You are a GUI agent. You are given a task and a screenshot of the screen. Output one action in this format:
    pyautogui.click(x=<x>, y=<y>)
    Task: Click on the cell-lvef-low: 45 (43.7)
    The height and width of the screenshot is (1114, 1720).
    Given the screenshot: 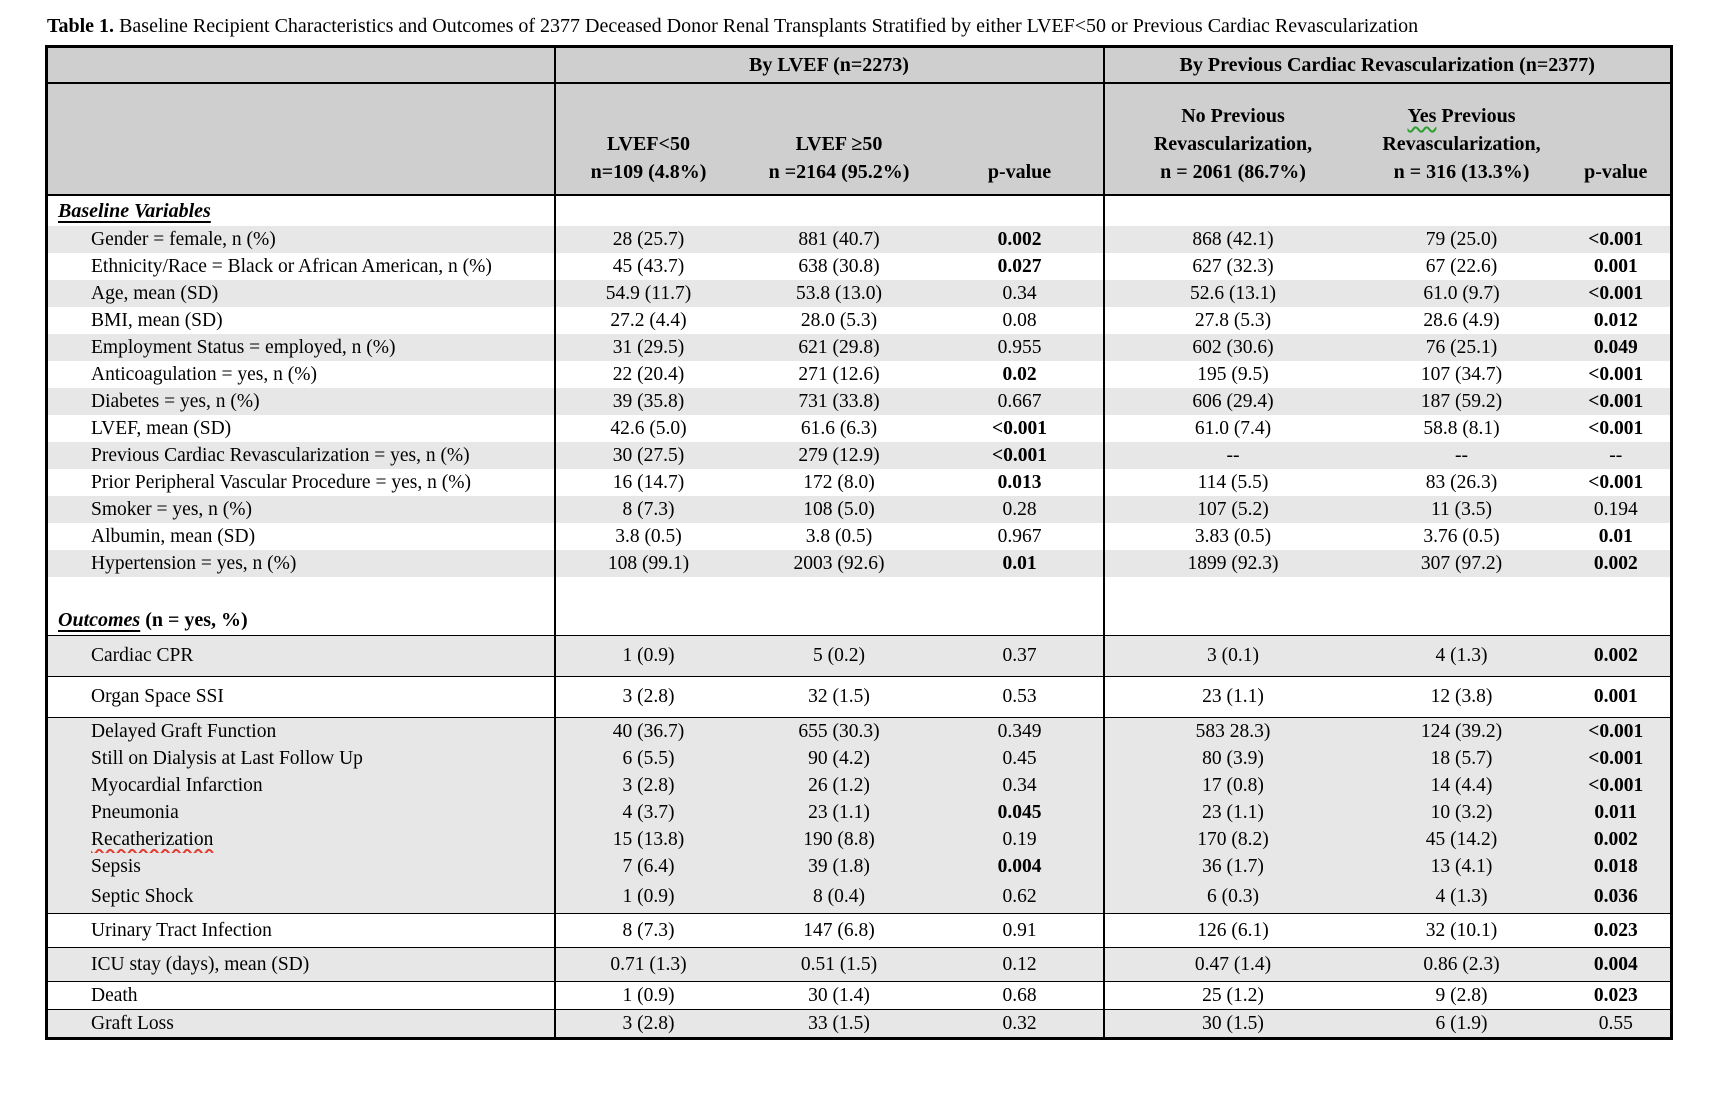 What is the action you would take?
    pyautogui.click(x=647, y=266)
    